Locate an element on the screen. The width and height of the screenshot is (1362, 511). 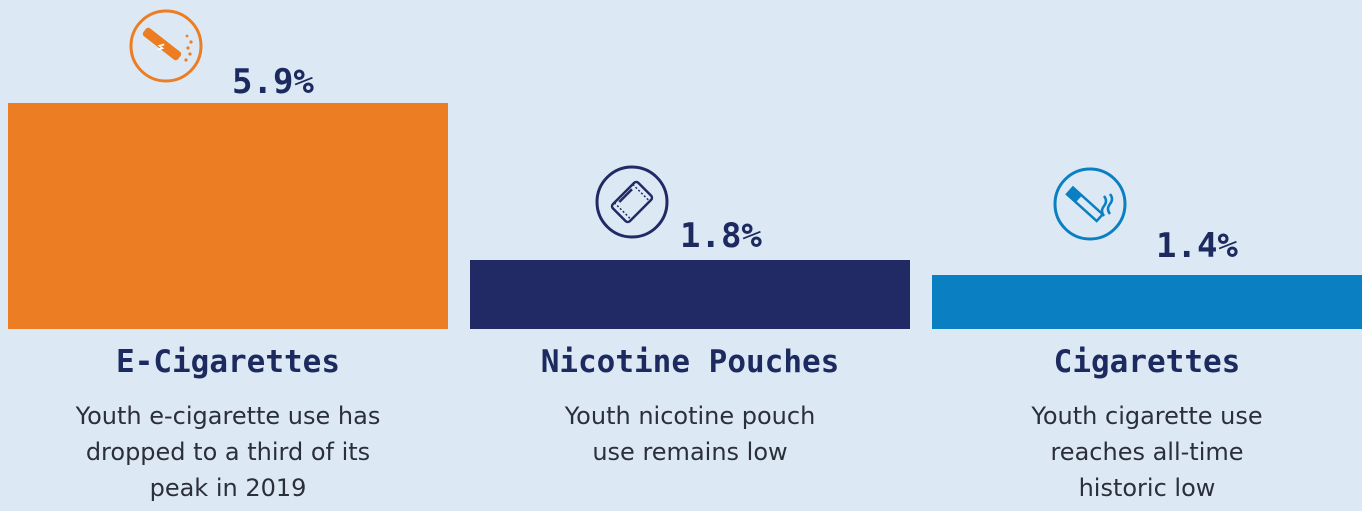
cigarette-icon is located at coordinates (1090, 204).